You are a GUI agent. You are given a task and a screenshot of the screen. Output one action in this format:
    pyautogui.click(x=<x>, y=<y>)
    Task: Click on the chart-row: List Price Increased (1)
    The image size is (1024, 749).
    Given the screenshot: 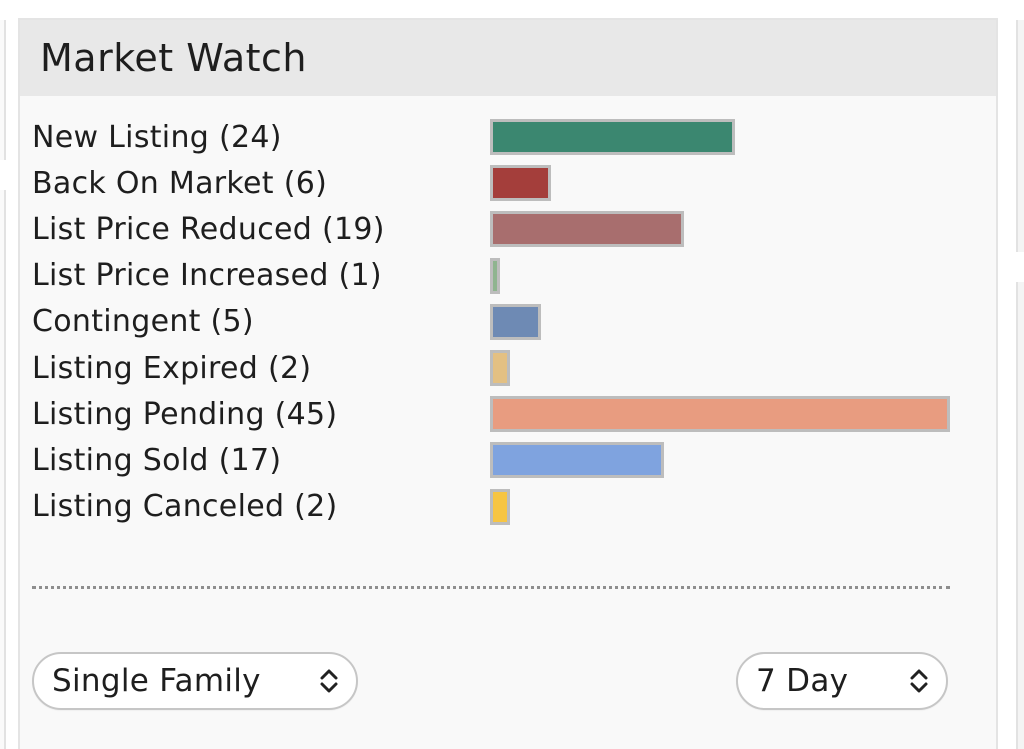 What is the action you would take?
    pyautogui.click(x=491, y=276)
    